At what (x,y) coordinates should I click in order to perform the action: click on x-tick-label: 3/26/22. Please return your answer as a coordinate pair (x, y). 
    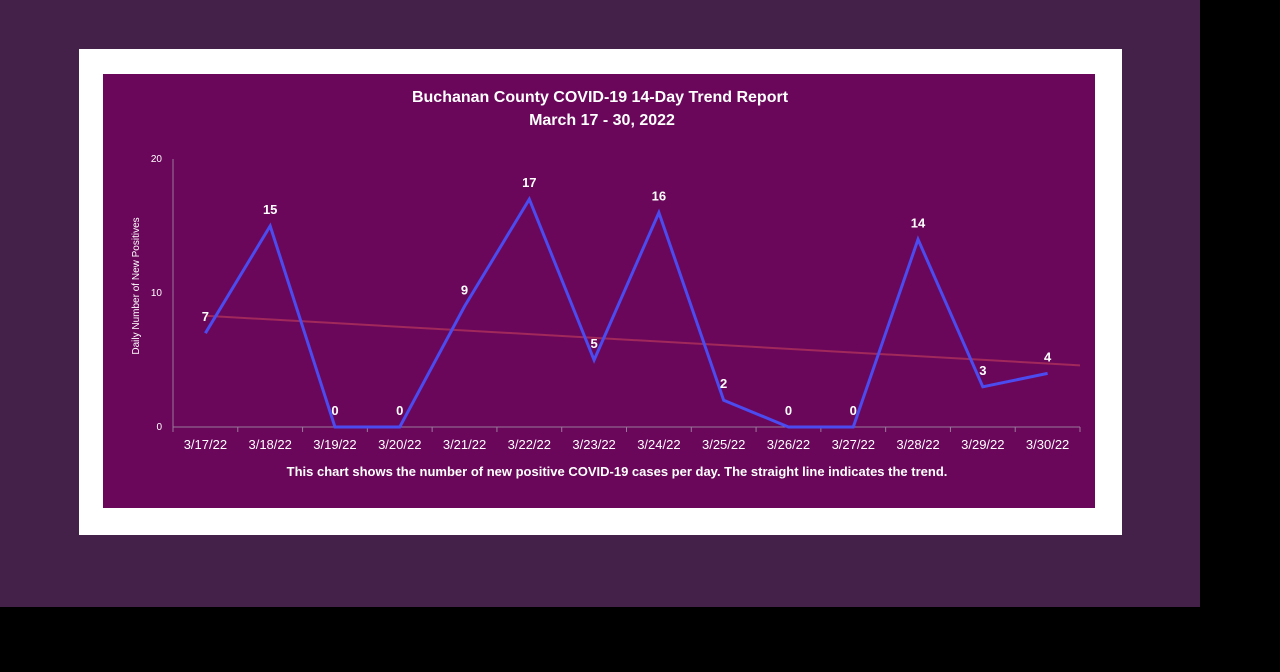
    Looking at the image, I should click on (788, 444).